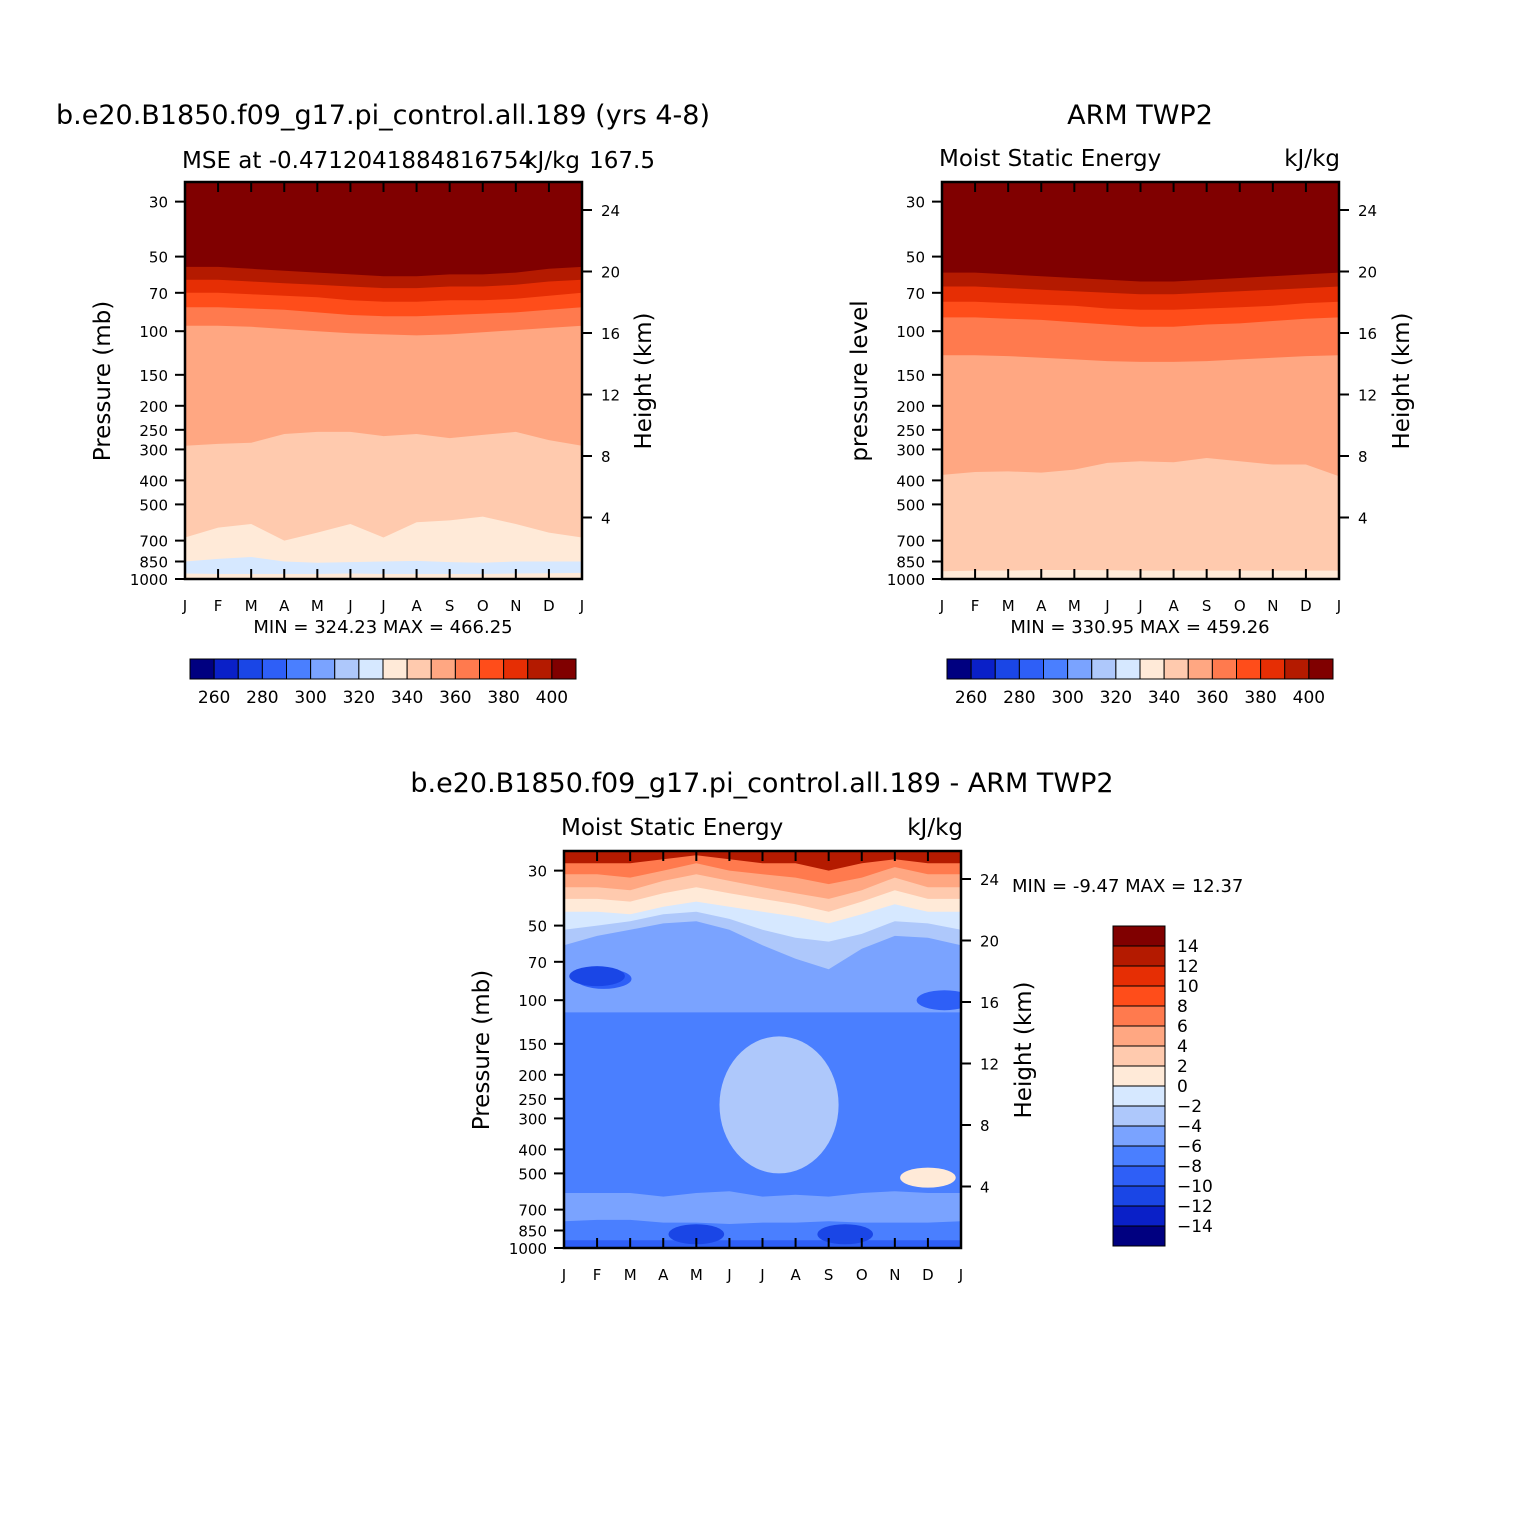 The height and width of the screenshot is (1524, 1524). What do you see at coordinates (622, 161) in the screenshot?
I see `panel-subtitle-center: 167.5` at bounding box center [622, 161].